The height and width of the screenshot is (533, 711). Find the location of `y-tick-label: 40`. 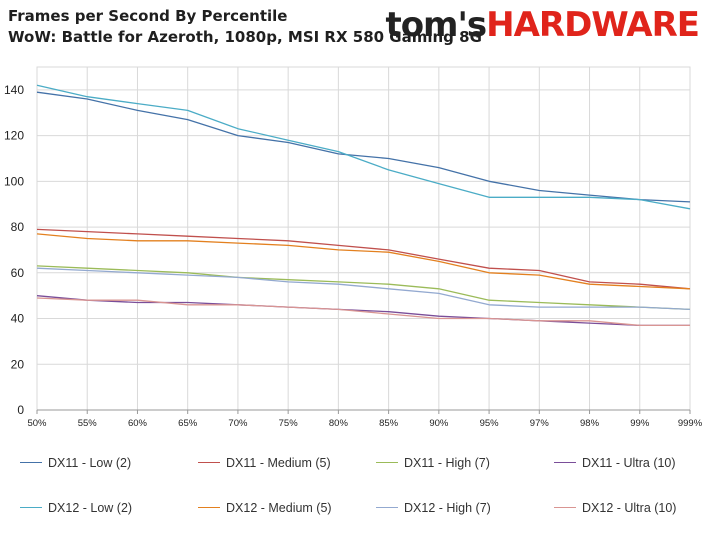

y-tick-label: 40 is located at coordinates (18, 319).